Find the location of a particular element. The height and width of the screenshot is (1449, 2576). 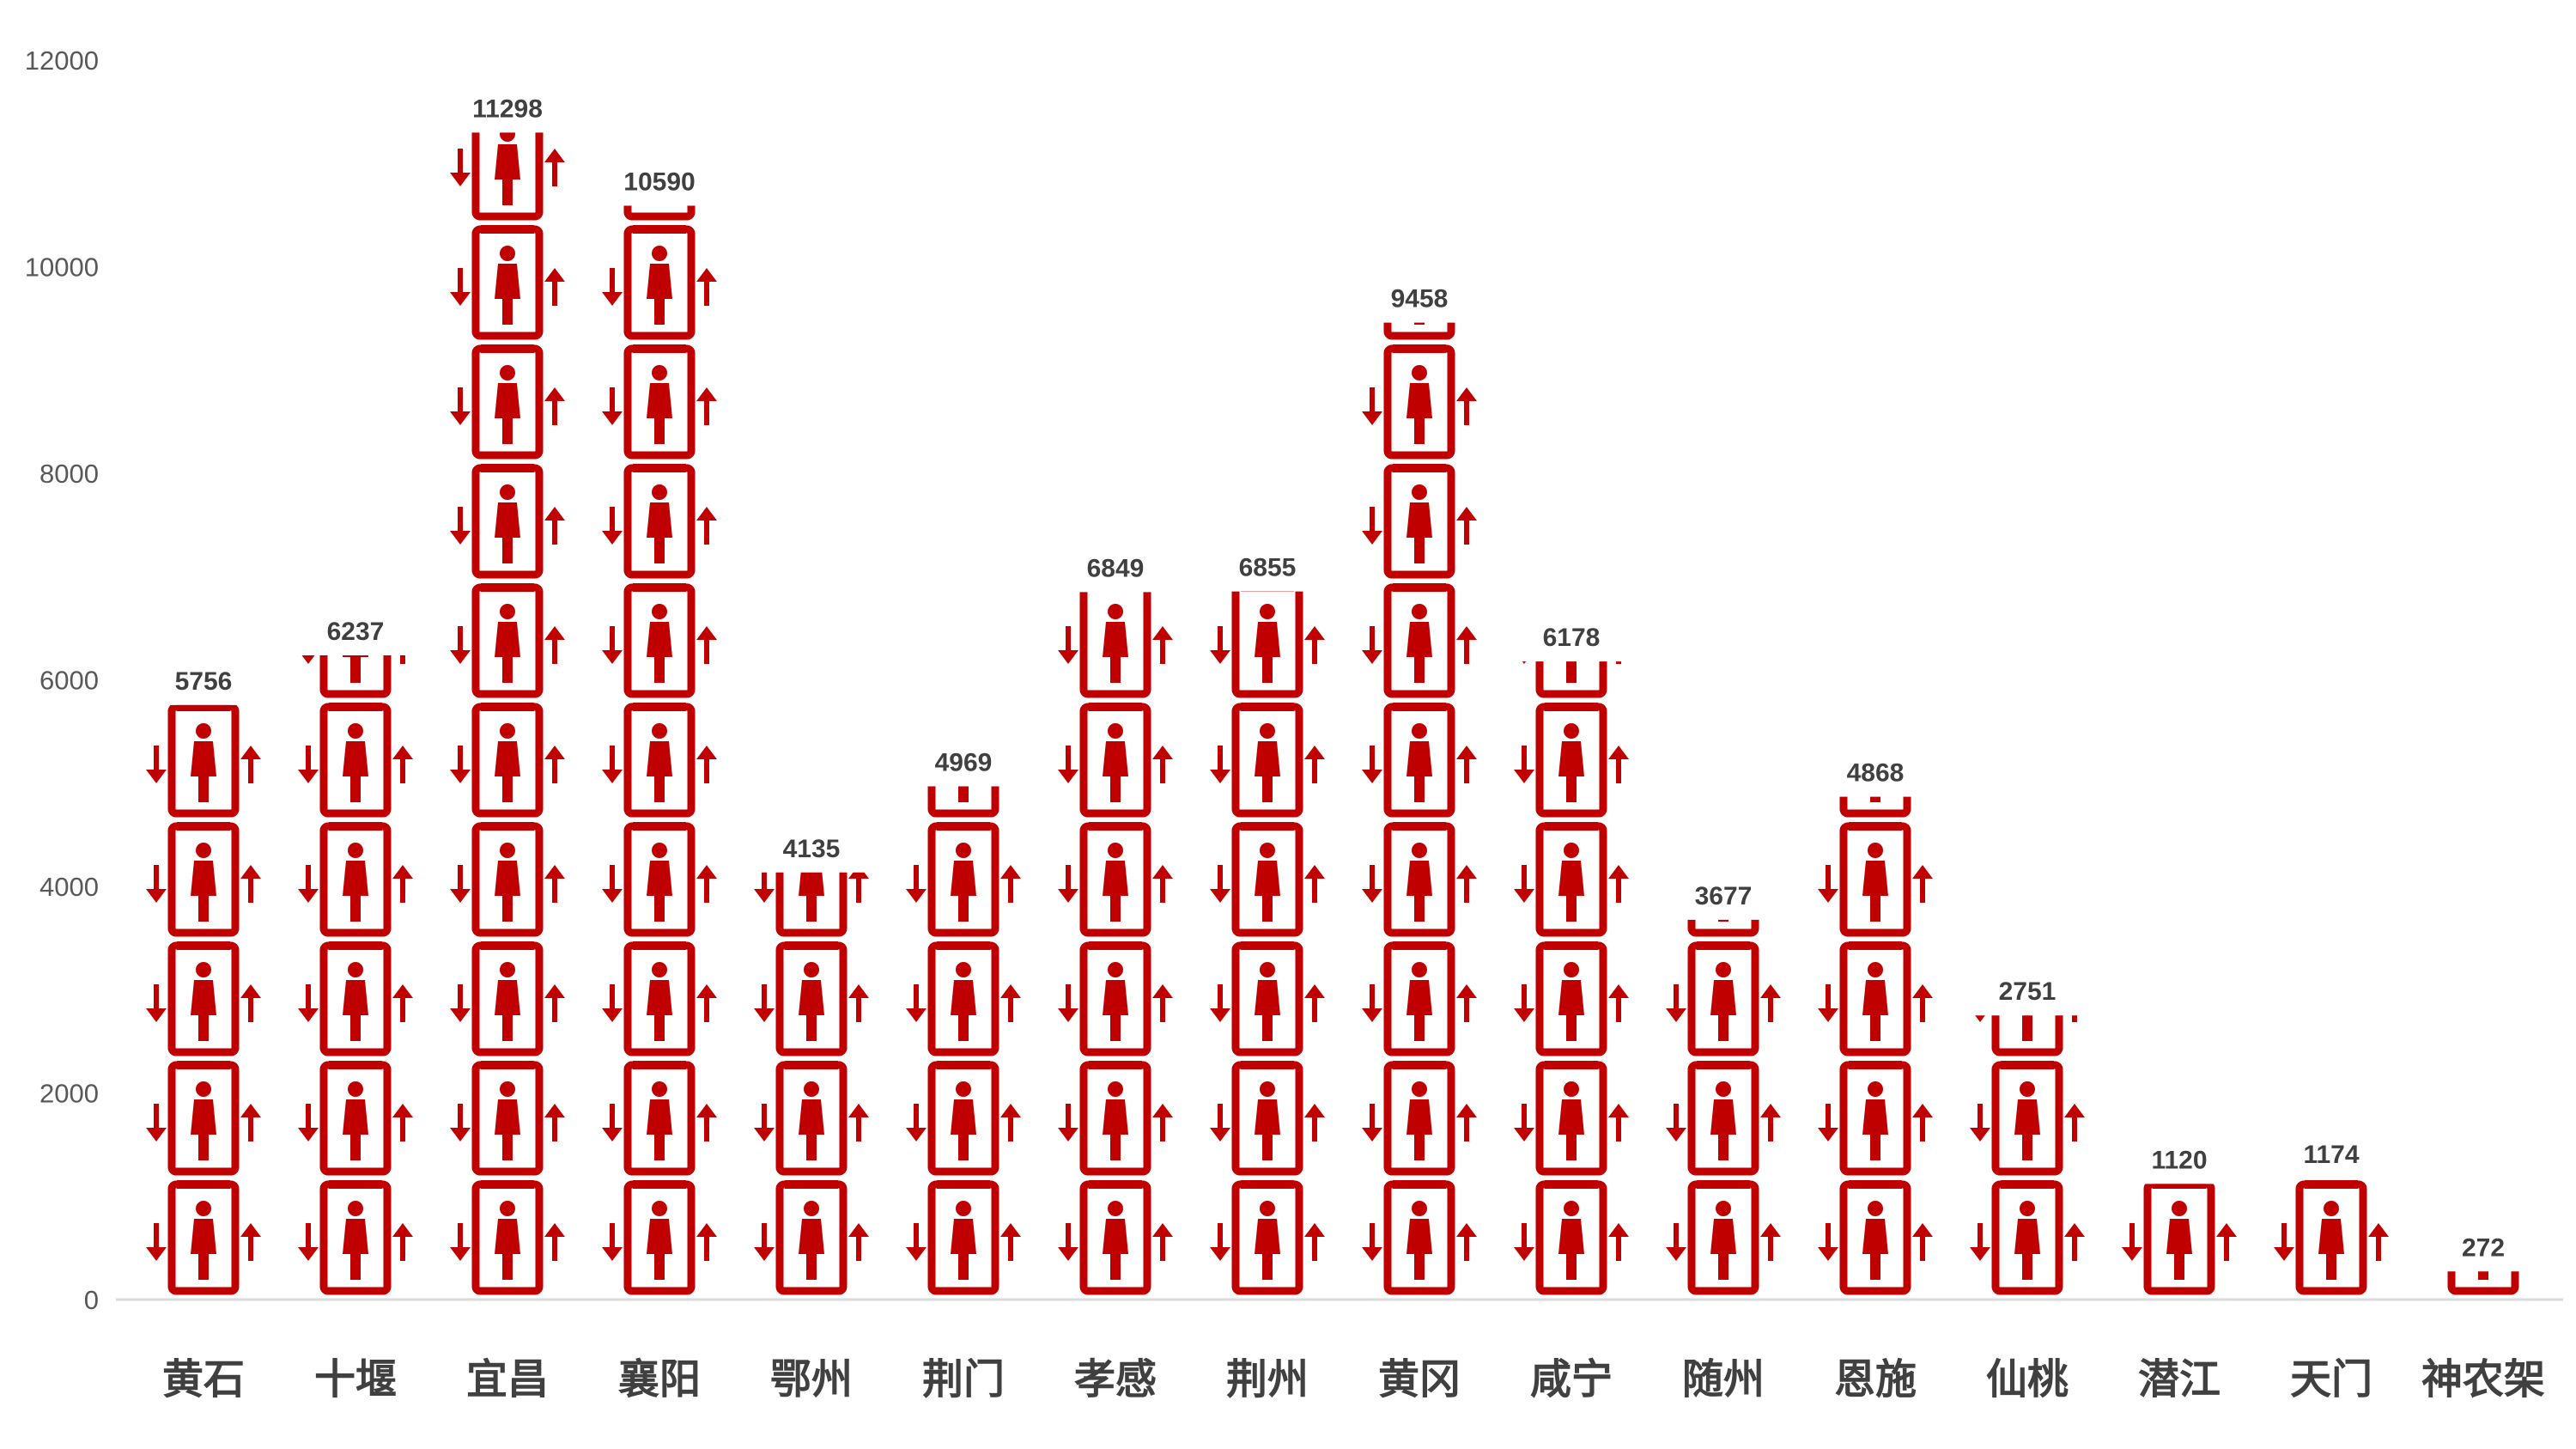

bar: 6855 荆州 is located at coordinates (1268, 978).